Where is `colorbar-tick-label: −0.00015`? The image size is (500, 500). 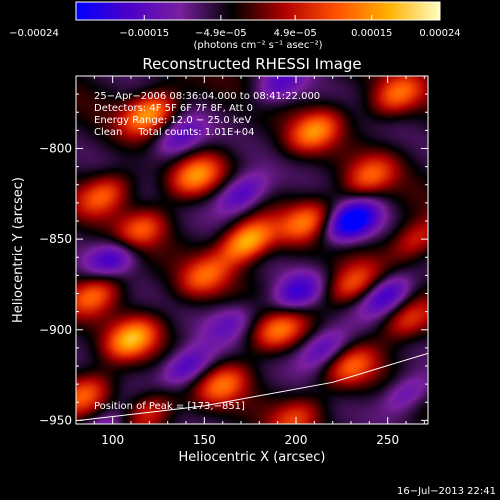
colorbar-tick-label: −0.00015 is located at coordinates (144, 33).